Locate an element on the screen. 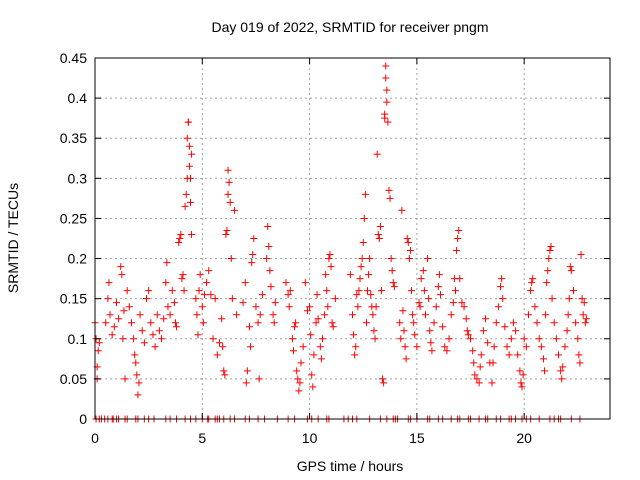 The width and height of the screenshot is (640, 480). y-tick-label: 0.4 is located at coordinates (78, 98).